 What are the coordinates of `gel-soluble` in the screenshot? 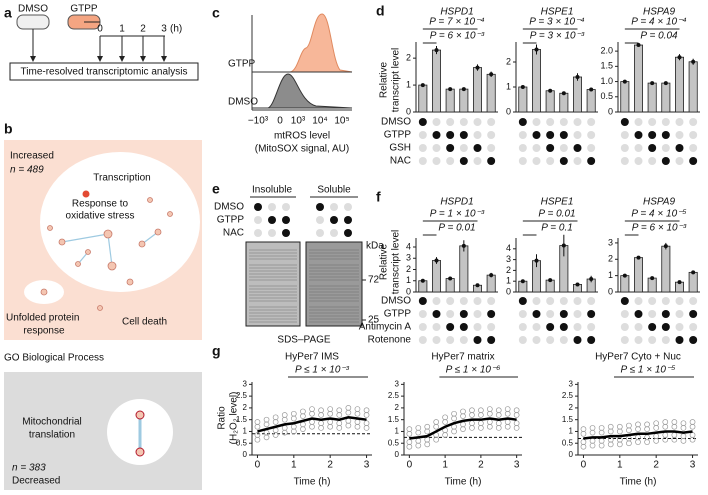 It's located at (334, 284).